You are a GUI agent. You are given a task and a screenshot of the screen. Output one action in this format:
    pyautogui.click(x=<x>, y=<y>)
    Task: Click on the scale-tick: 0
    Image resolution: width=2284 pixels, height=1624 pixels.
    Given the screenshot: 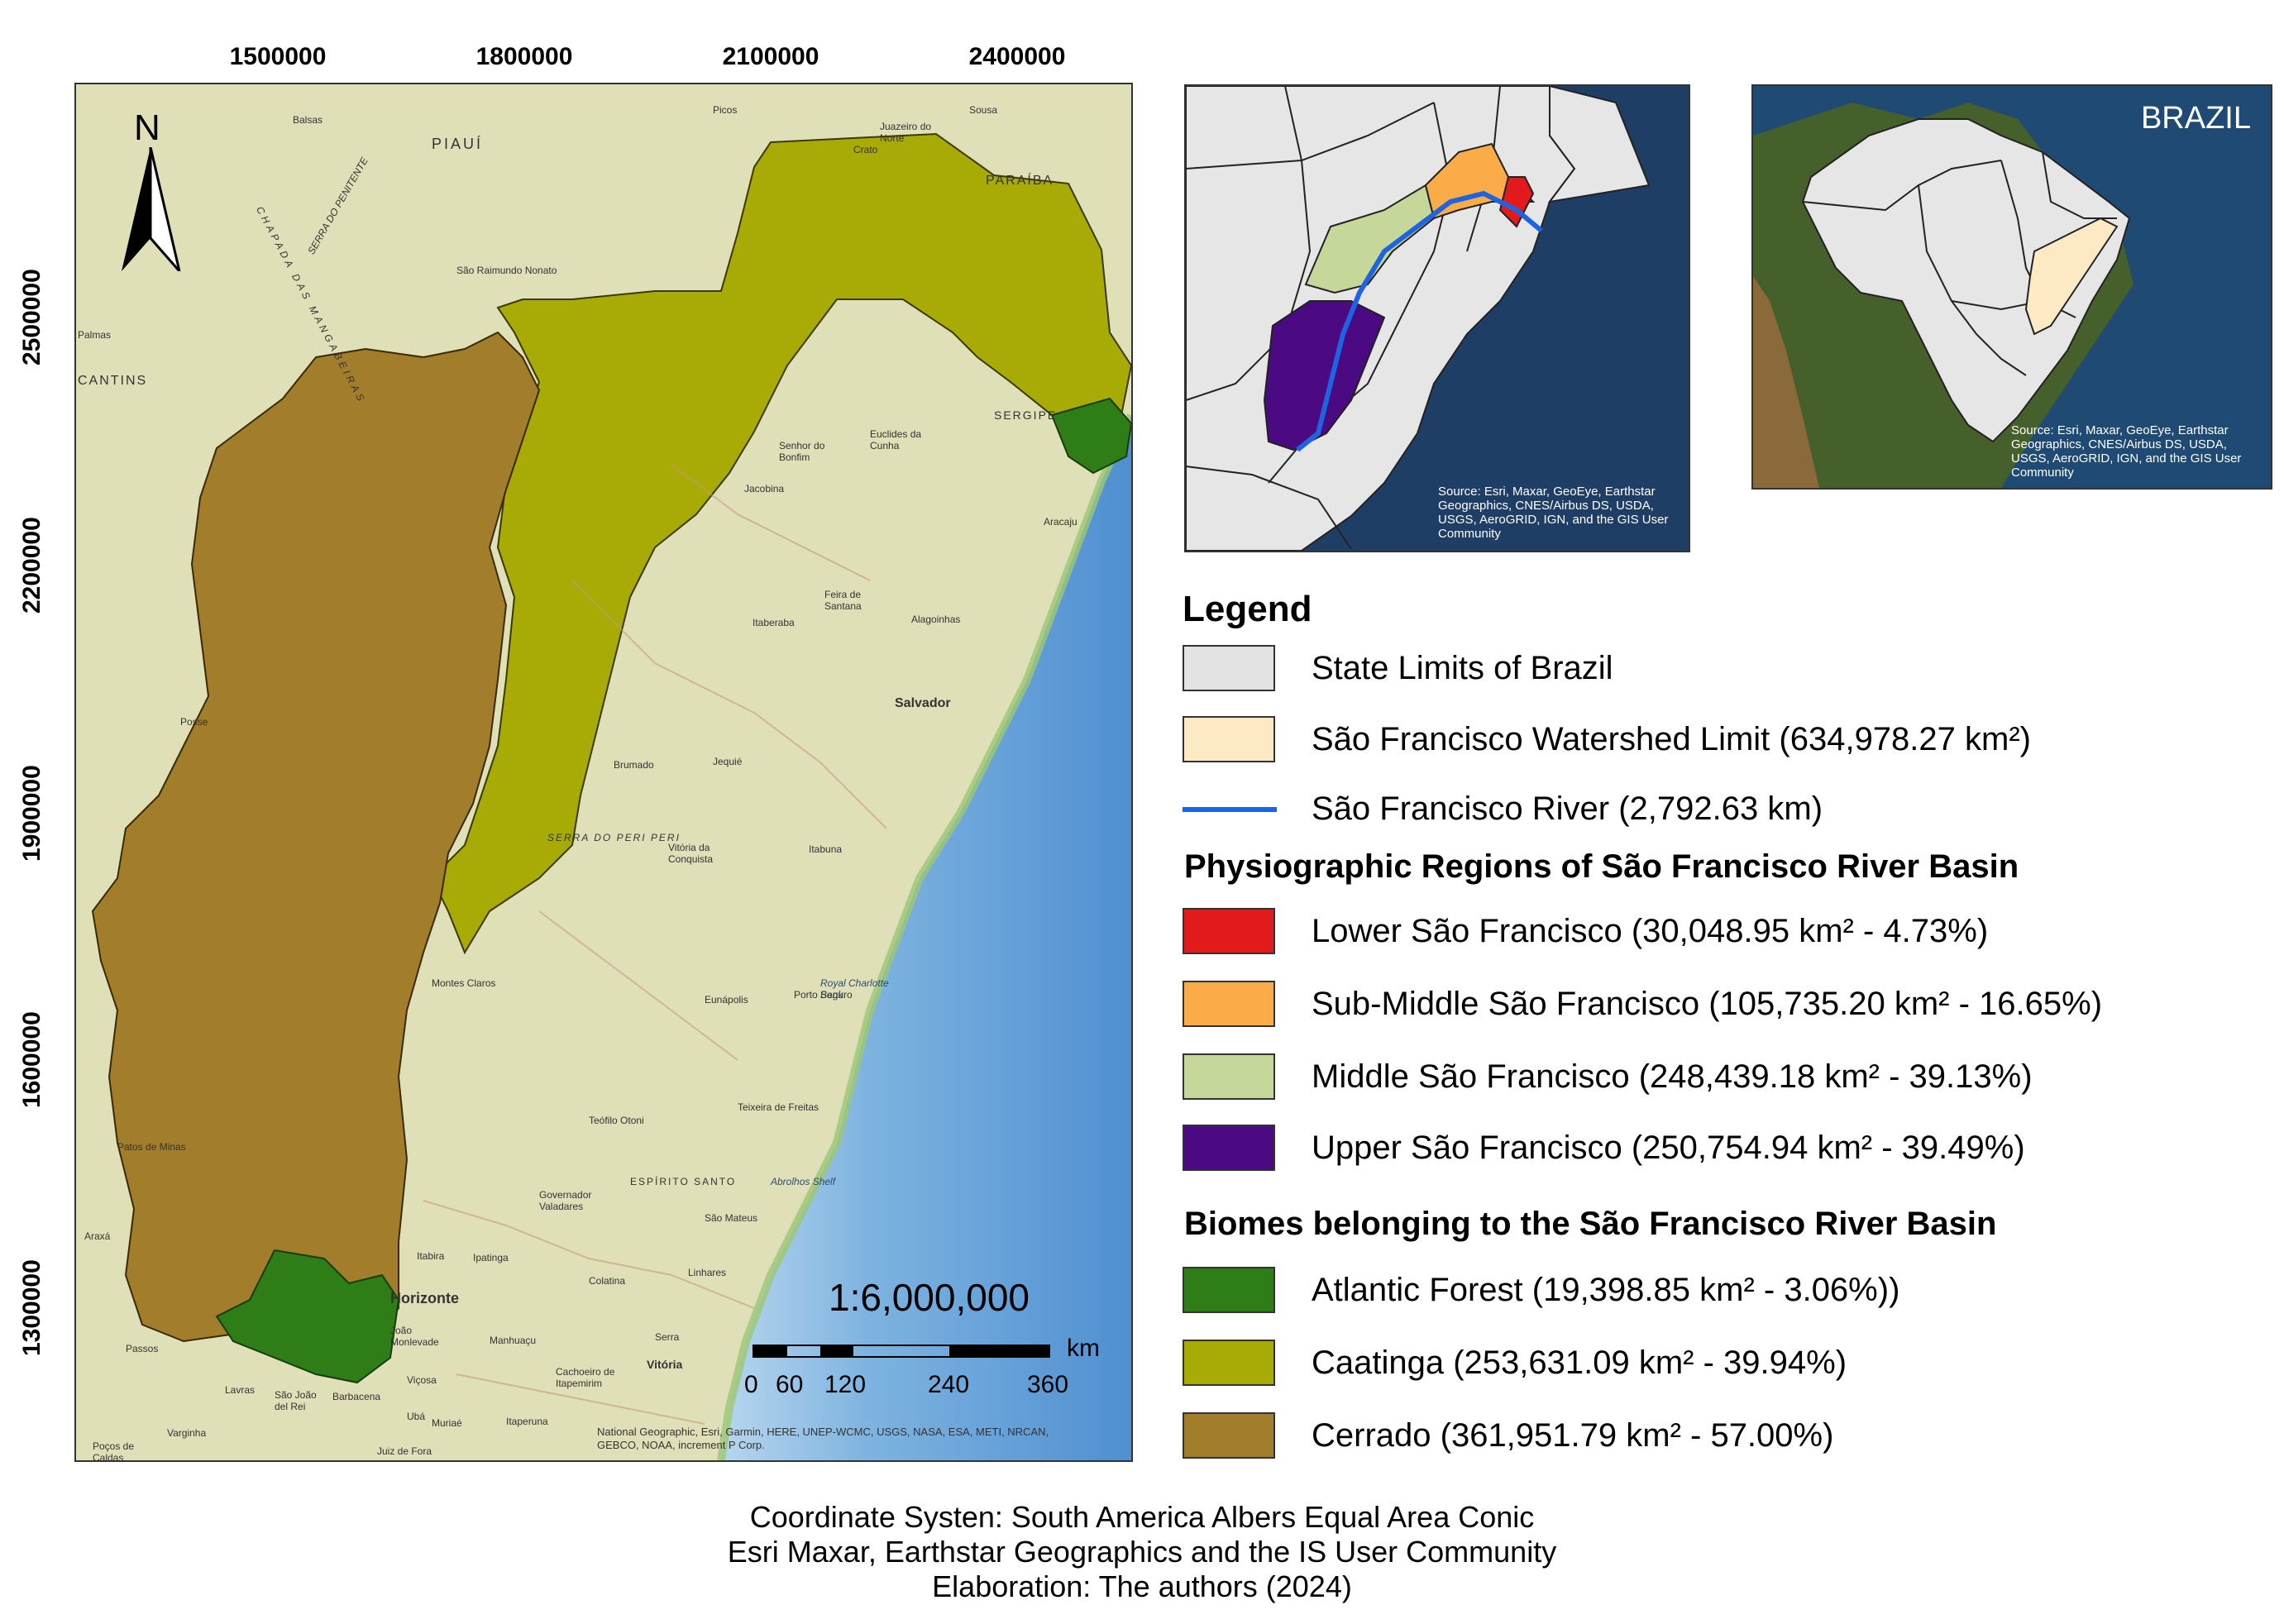 What is the action you would take?
    pyautogui.click(x=751, y=1384)
    